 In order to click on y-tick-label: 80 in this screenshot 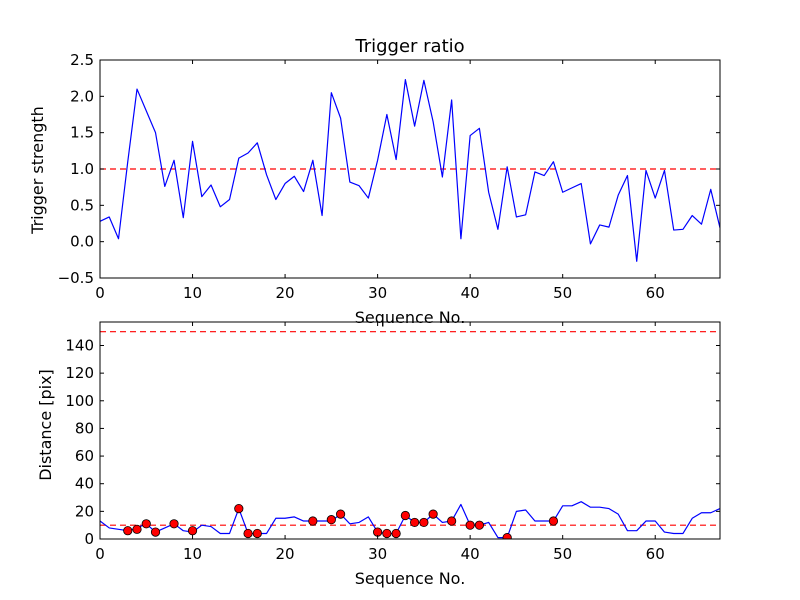, I will do `click(84, 428)`.